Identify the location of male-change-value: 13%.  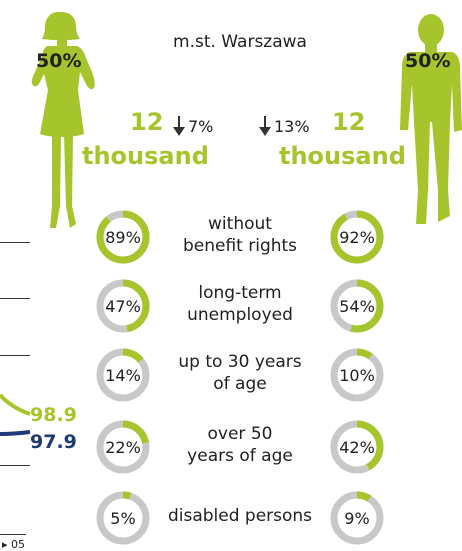
(292, 126).